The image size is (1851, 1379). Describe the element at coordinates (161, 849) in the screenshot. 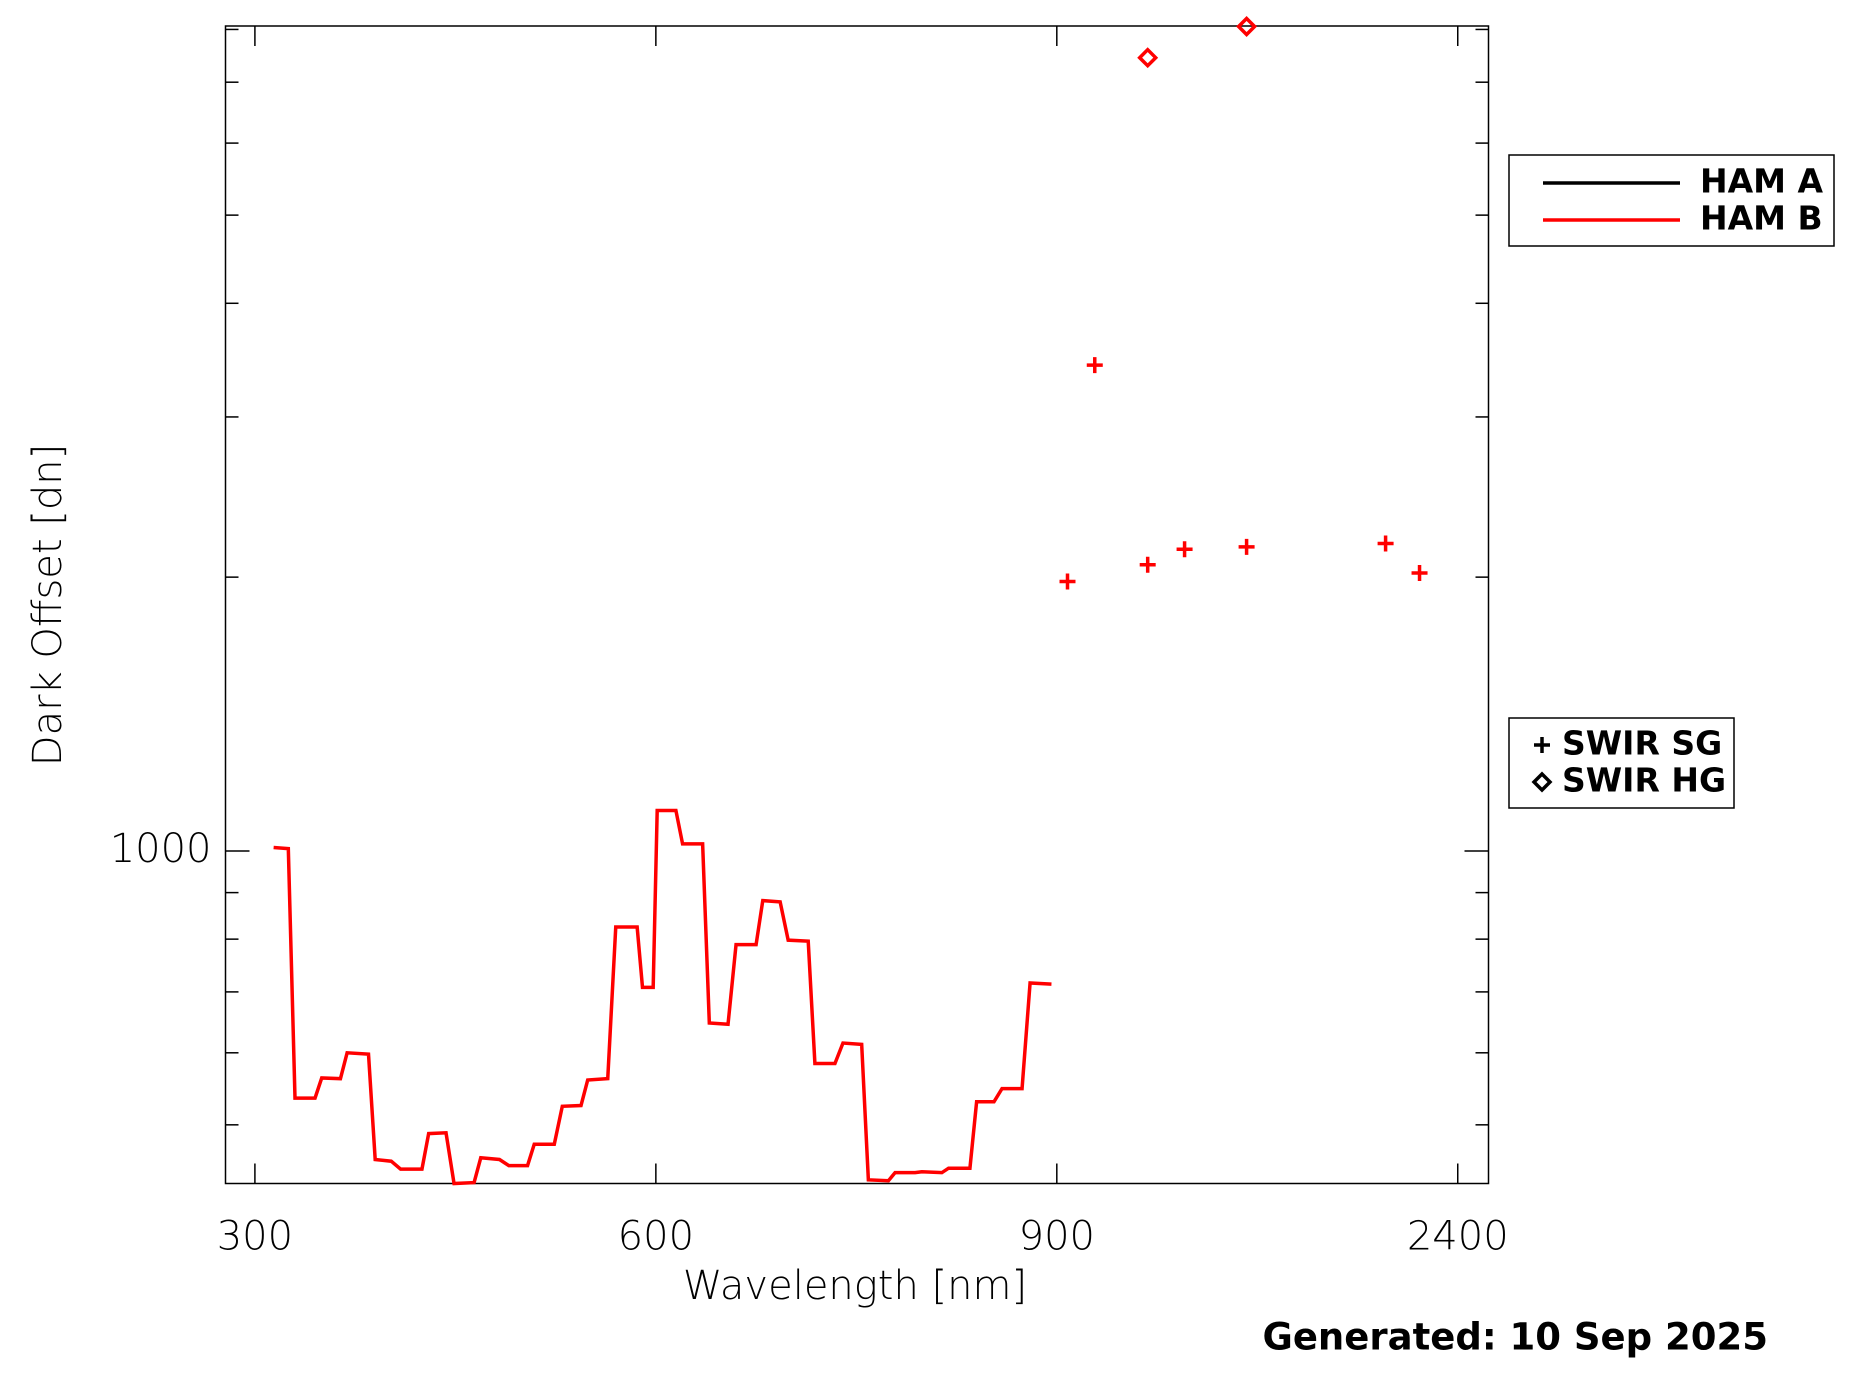

I see `y-tick-label: 1000` at that location.